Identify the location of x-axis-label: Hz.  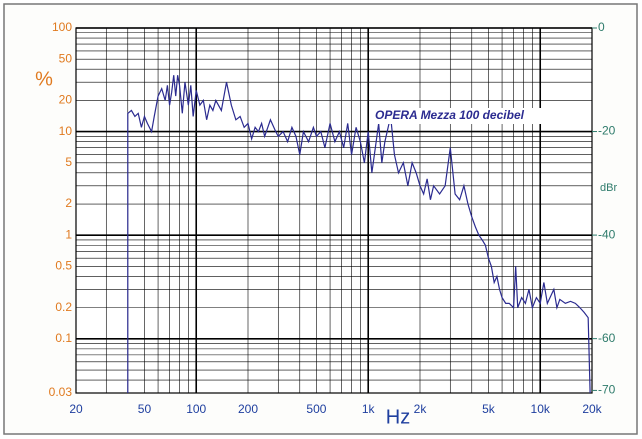
(398, 417).